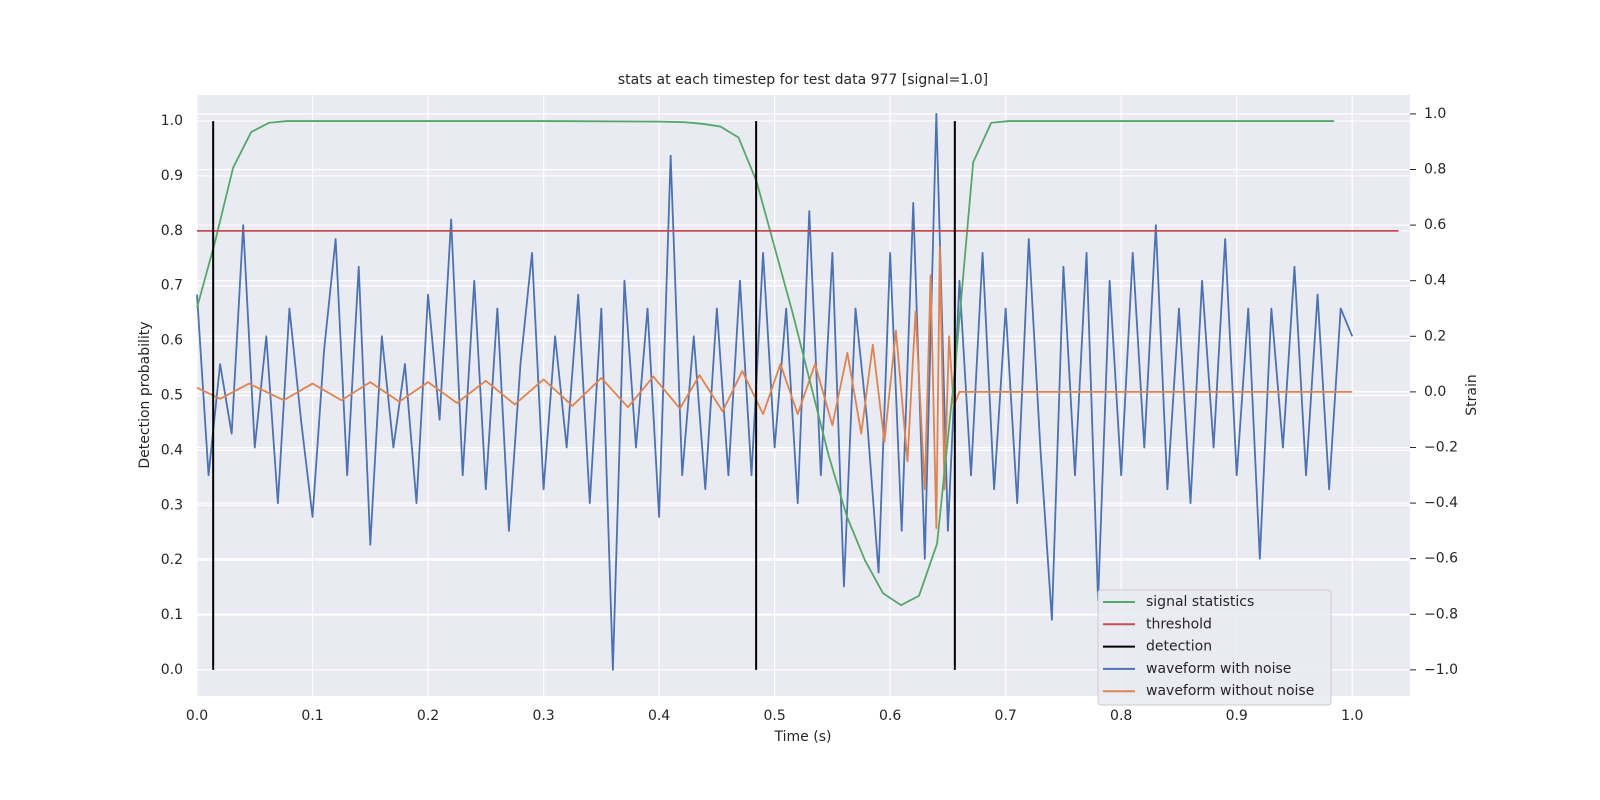 This screenshot has height=800, width=1600. What do you see at coordinates (1006, 716) in the screenshot?
I see `x-tick-label: 0.7` at bounding box center [1006, 716].